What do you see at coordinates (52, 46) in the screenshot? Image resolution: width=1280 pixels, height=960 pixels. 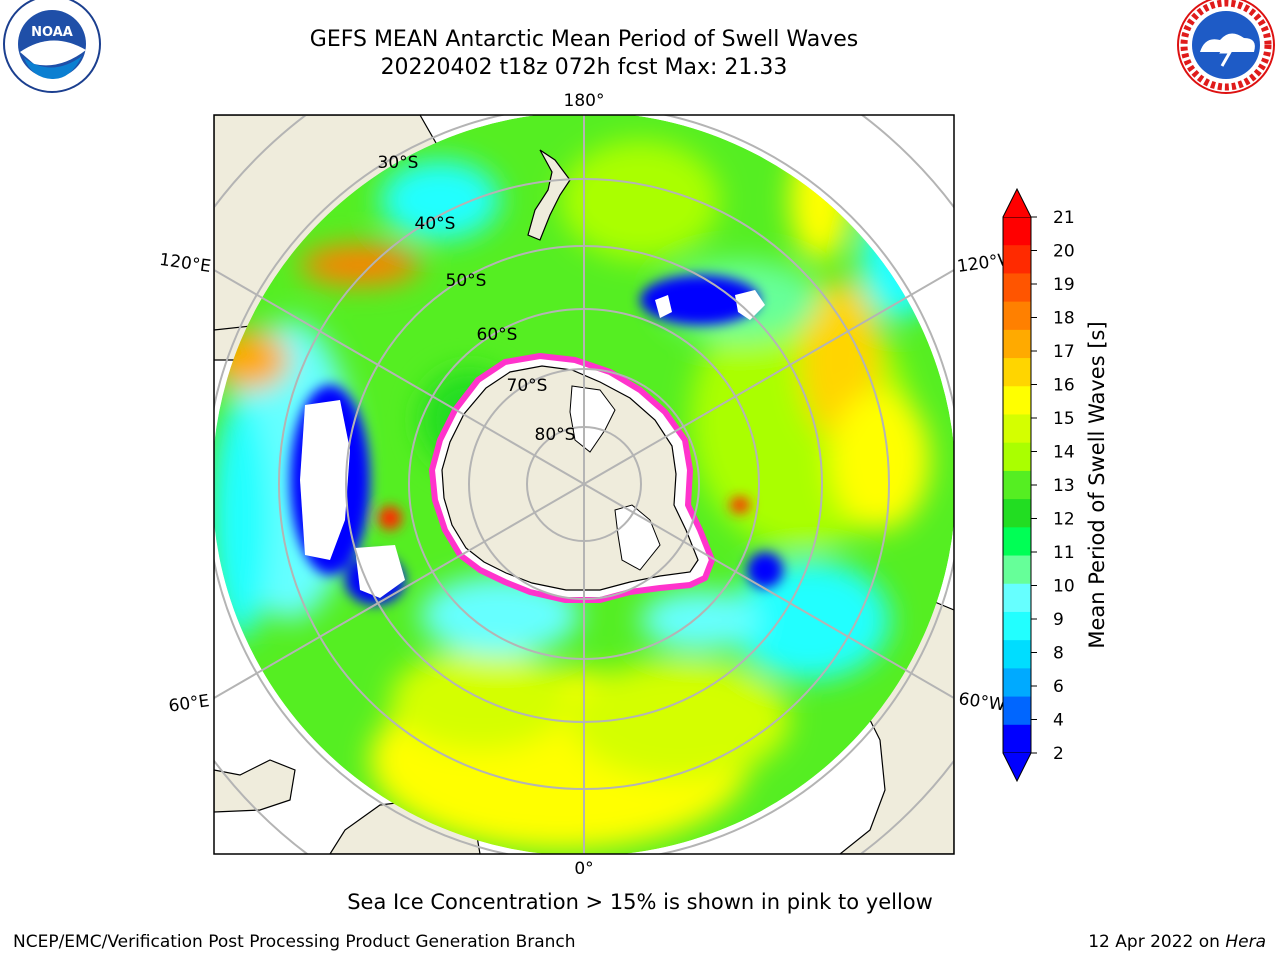 I see `noaa-logo: NOAA` at bounding box center [52, 46].